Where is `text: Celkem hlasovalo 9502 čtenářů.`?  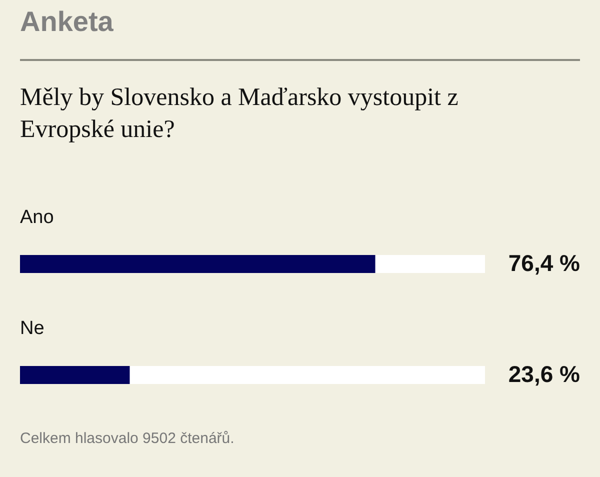 text: Celkem hlasovalo 9502 čtenářů. is located at coordinates (127, 438).